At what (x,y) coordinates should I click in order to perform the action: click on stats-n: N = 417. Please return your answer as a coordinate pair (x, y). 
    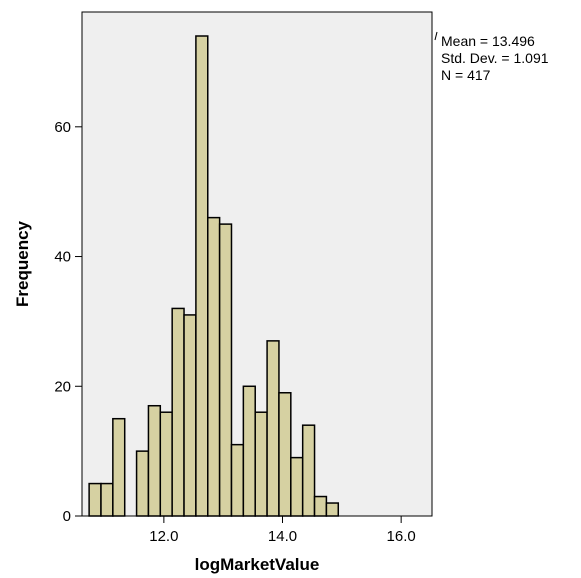
    Looking at the image, I should click on (466, 75).